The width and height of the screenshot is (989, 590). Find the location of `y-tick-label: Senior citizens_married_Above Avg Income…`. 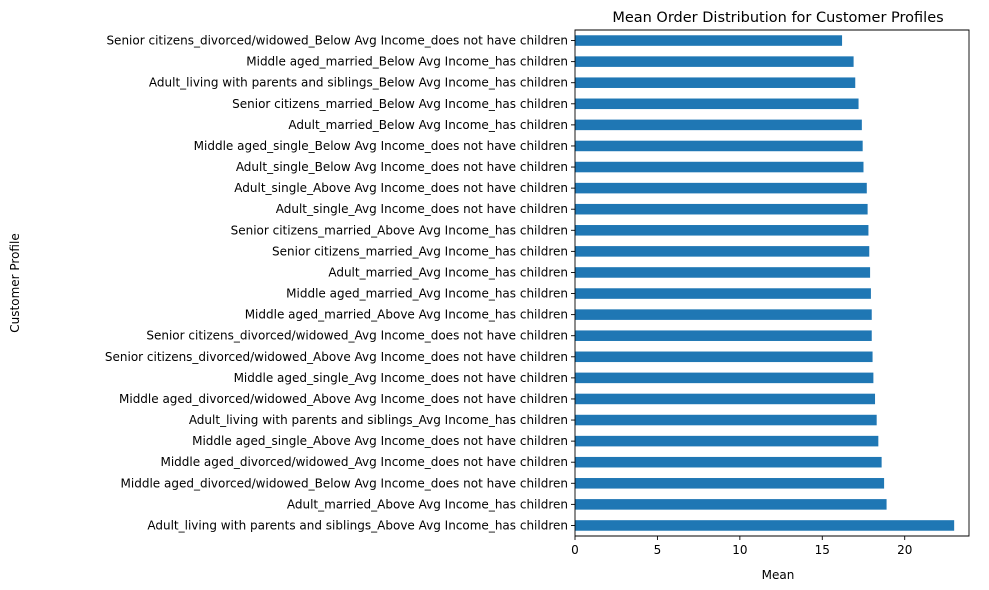

y-tick-label: Senior citizens_married_Above Avg Income… is located at coordinates (399, 230).